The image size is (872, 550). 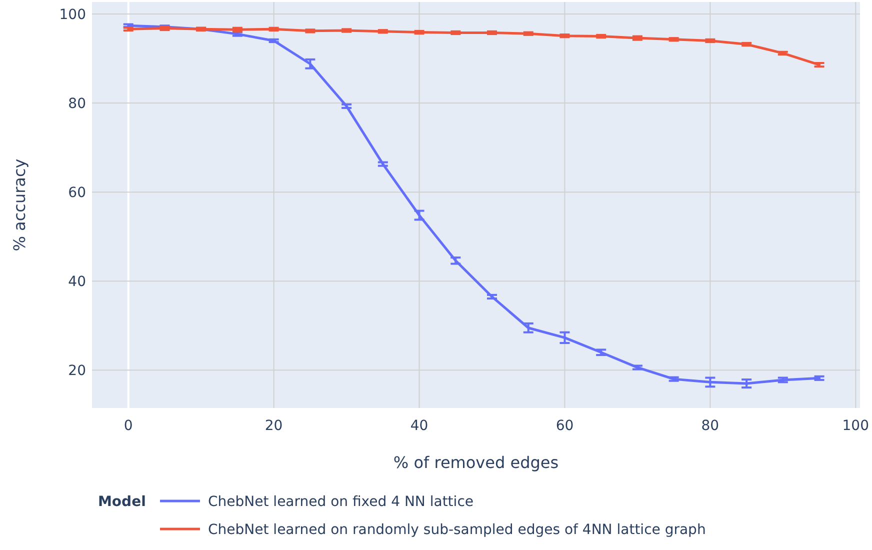 I want to click on legend-label: ChebNet learned on randomly sub-sampled edges of 4NN lattice graph, so click(x=457, y=530).